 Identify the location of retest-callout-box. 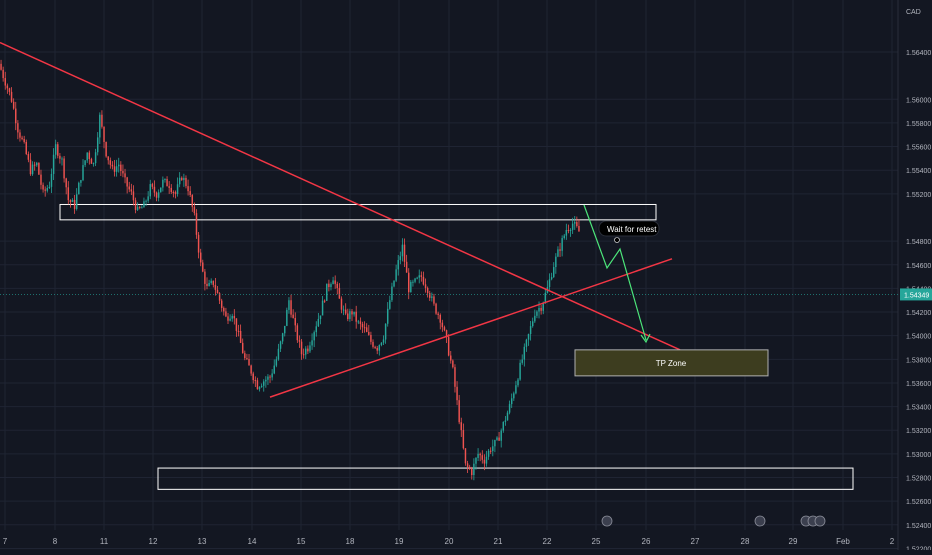
(629, 228).